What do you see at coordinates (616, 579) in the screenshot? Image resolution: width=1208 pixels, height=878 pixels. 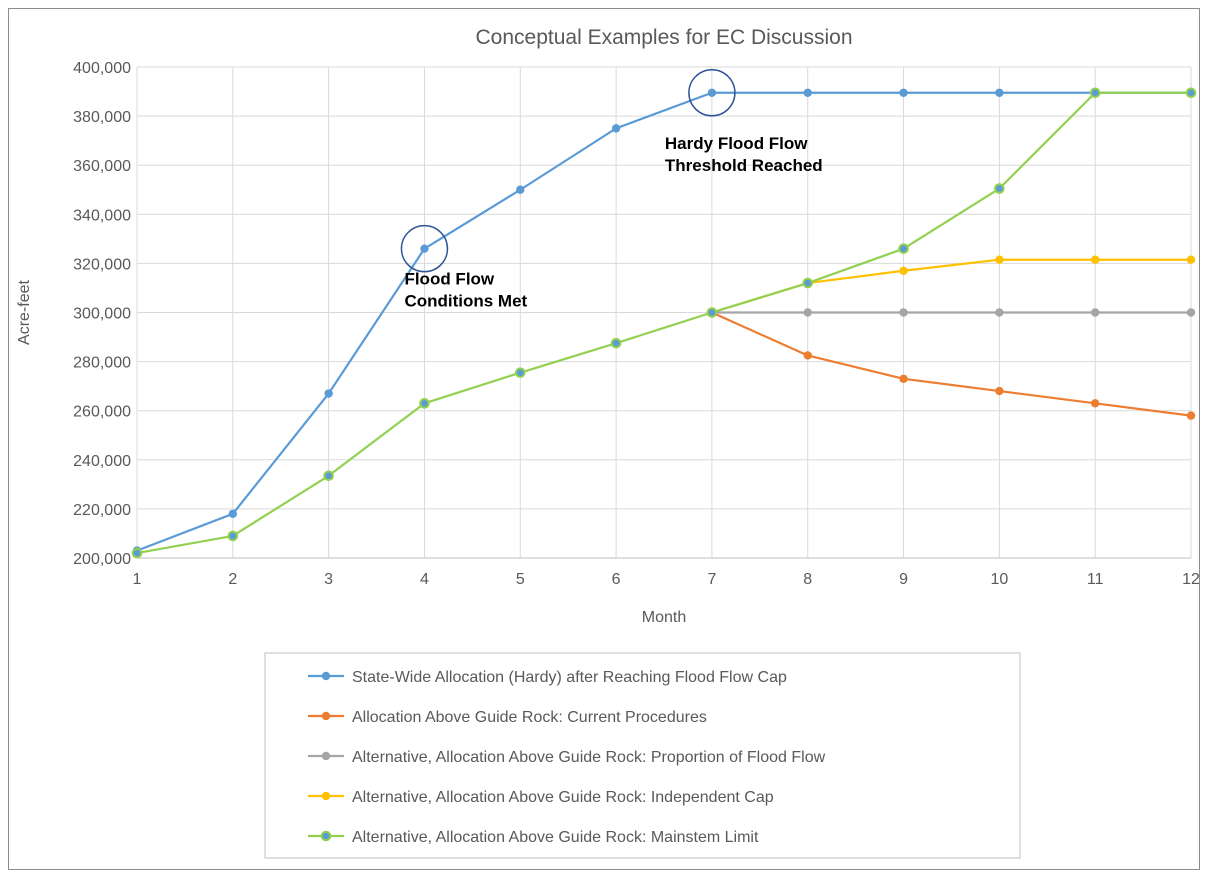 I see `x-tick-label: 6` at bounding box center [616, 579].